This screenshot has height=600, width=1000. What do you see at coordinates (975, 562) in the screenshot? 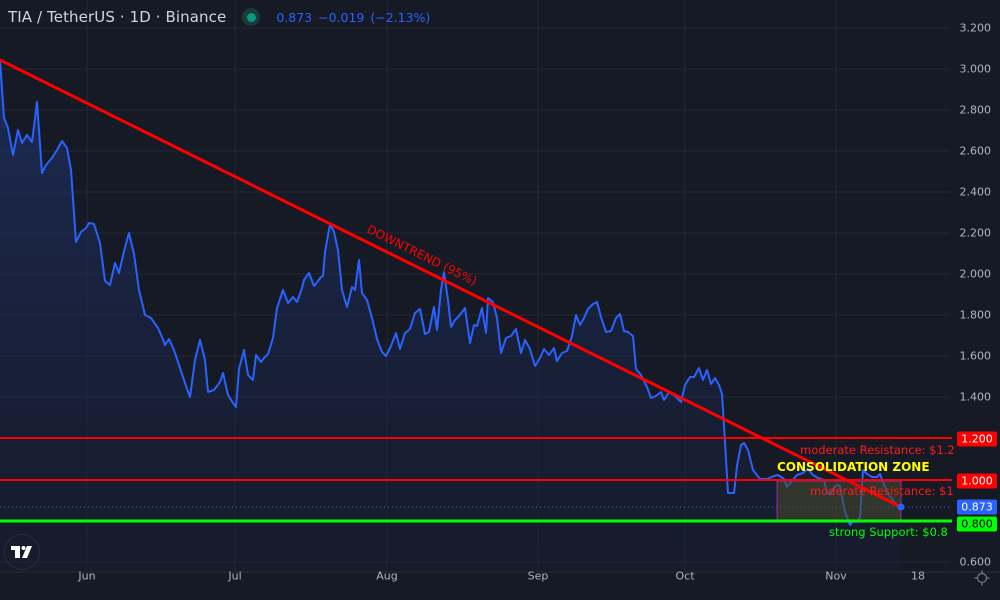
I see `y-tick: 0.600` at bounding box center [975, 562].